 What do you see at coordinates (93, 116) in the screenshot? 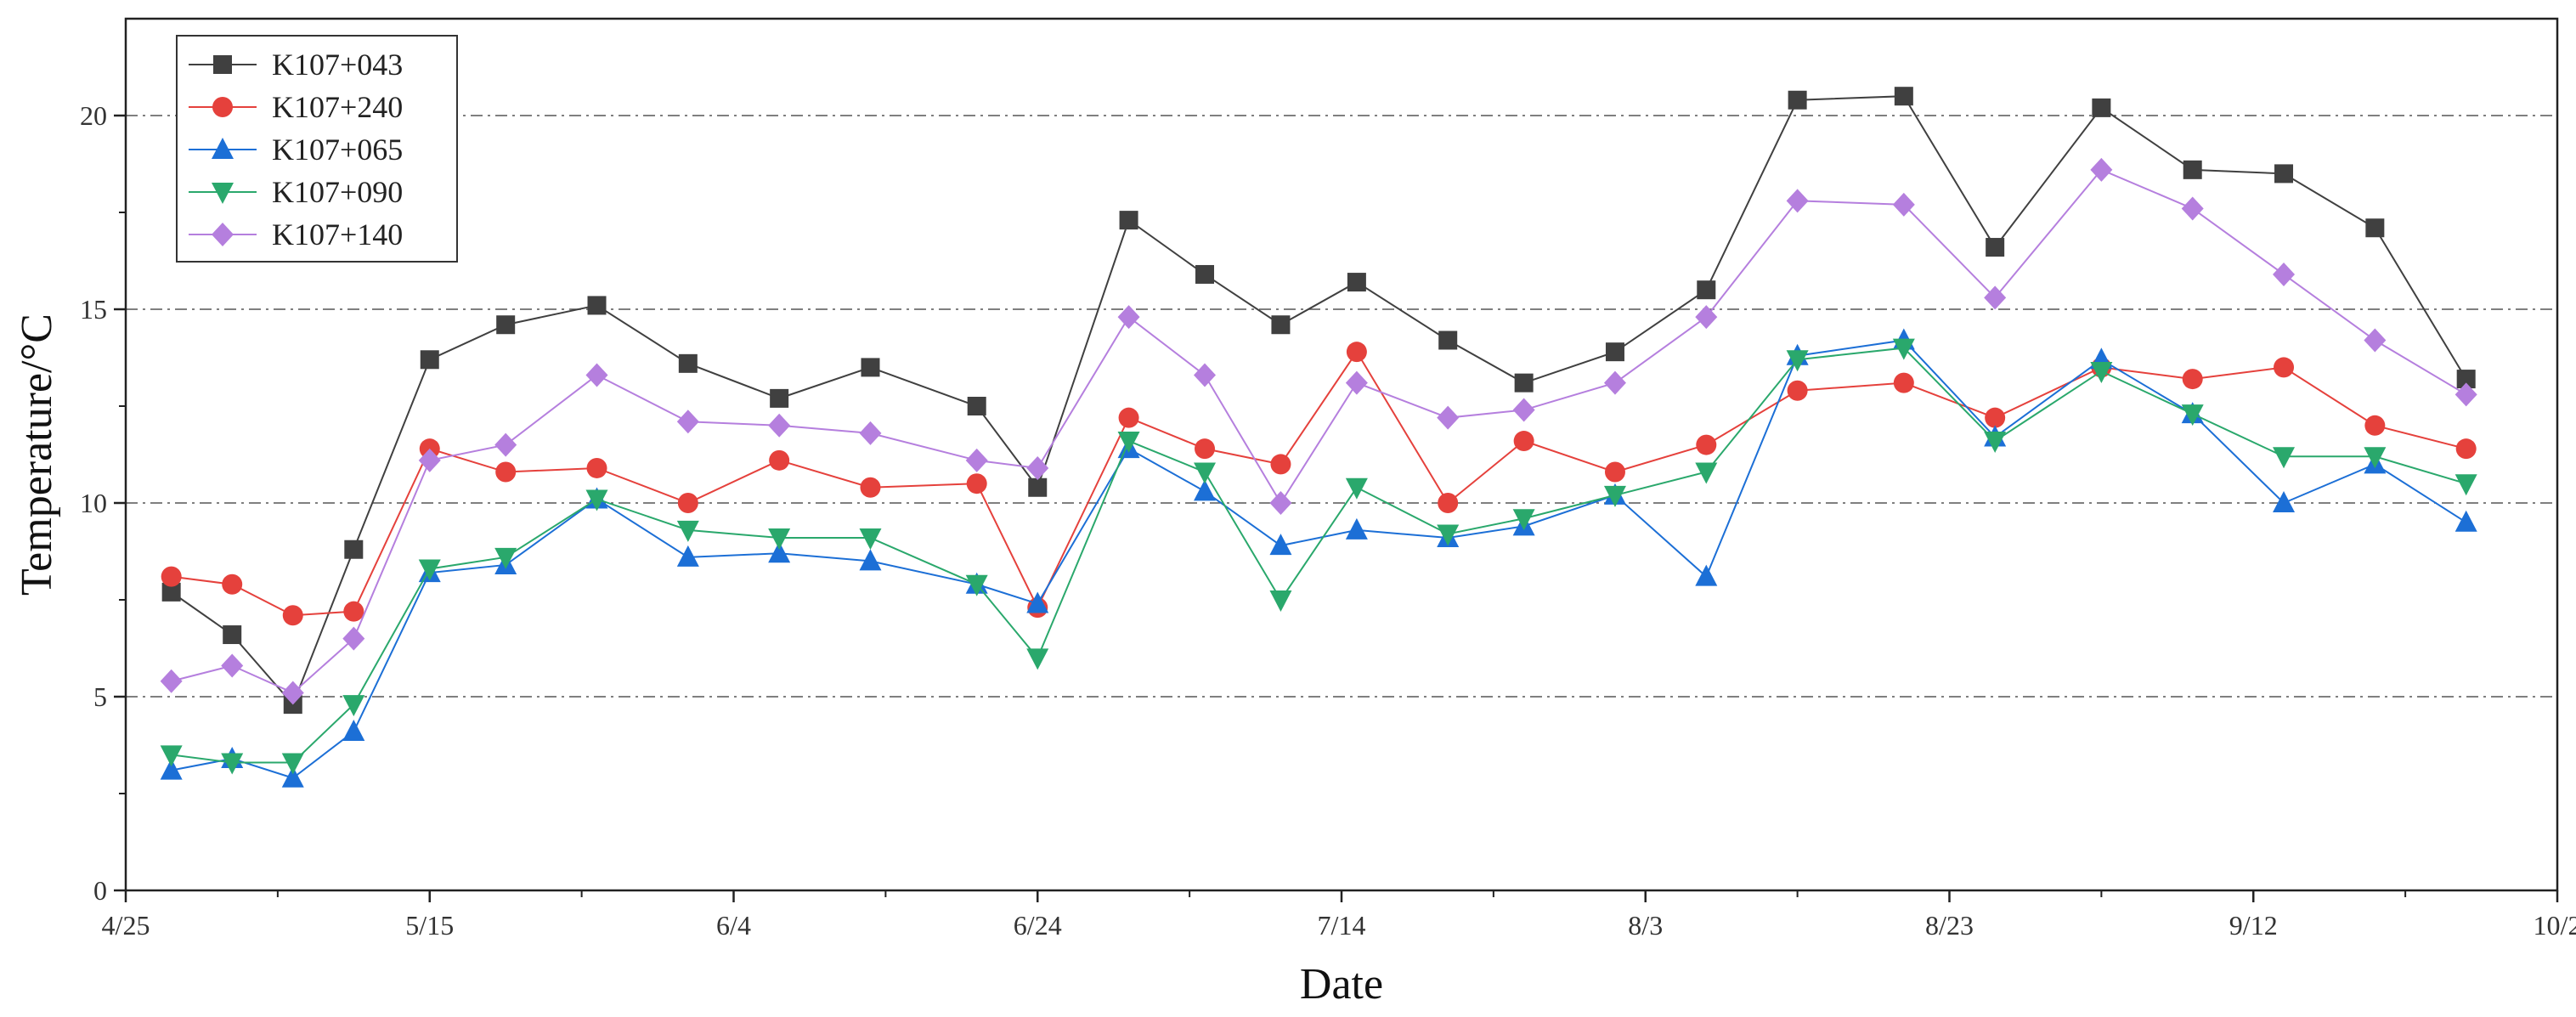
I see `y-tick-label: 20` at bounding box center [93, 116].